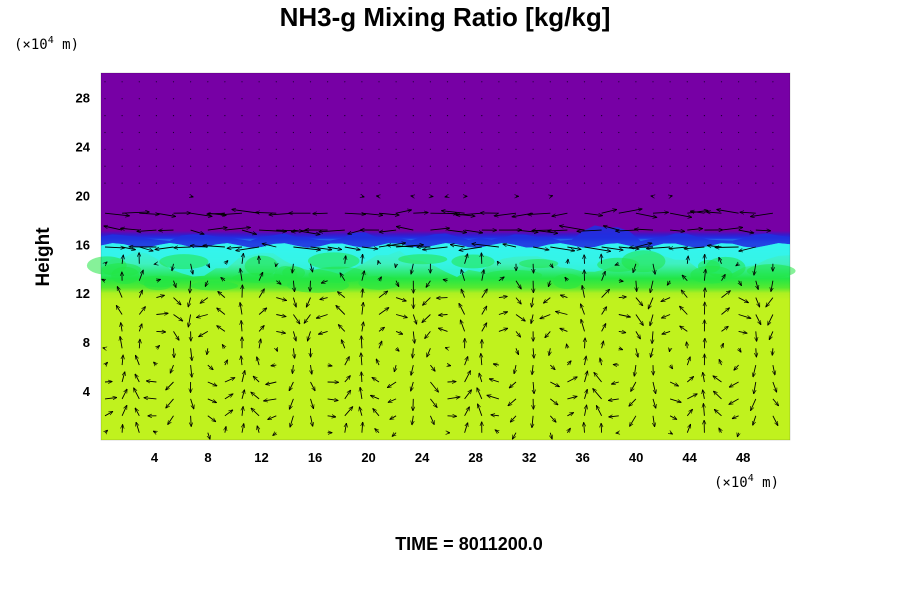  What do you see at coordinates (379, 283) in the screenshot?
I see `green-patch` at bounding box center [379, 283].